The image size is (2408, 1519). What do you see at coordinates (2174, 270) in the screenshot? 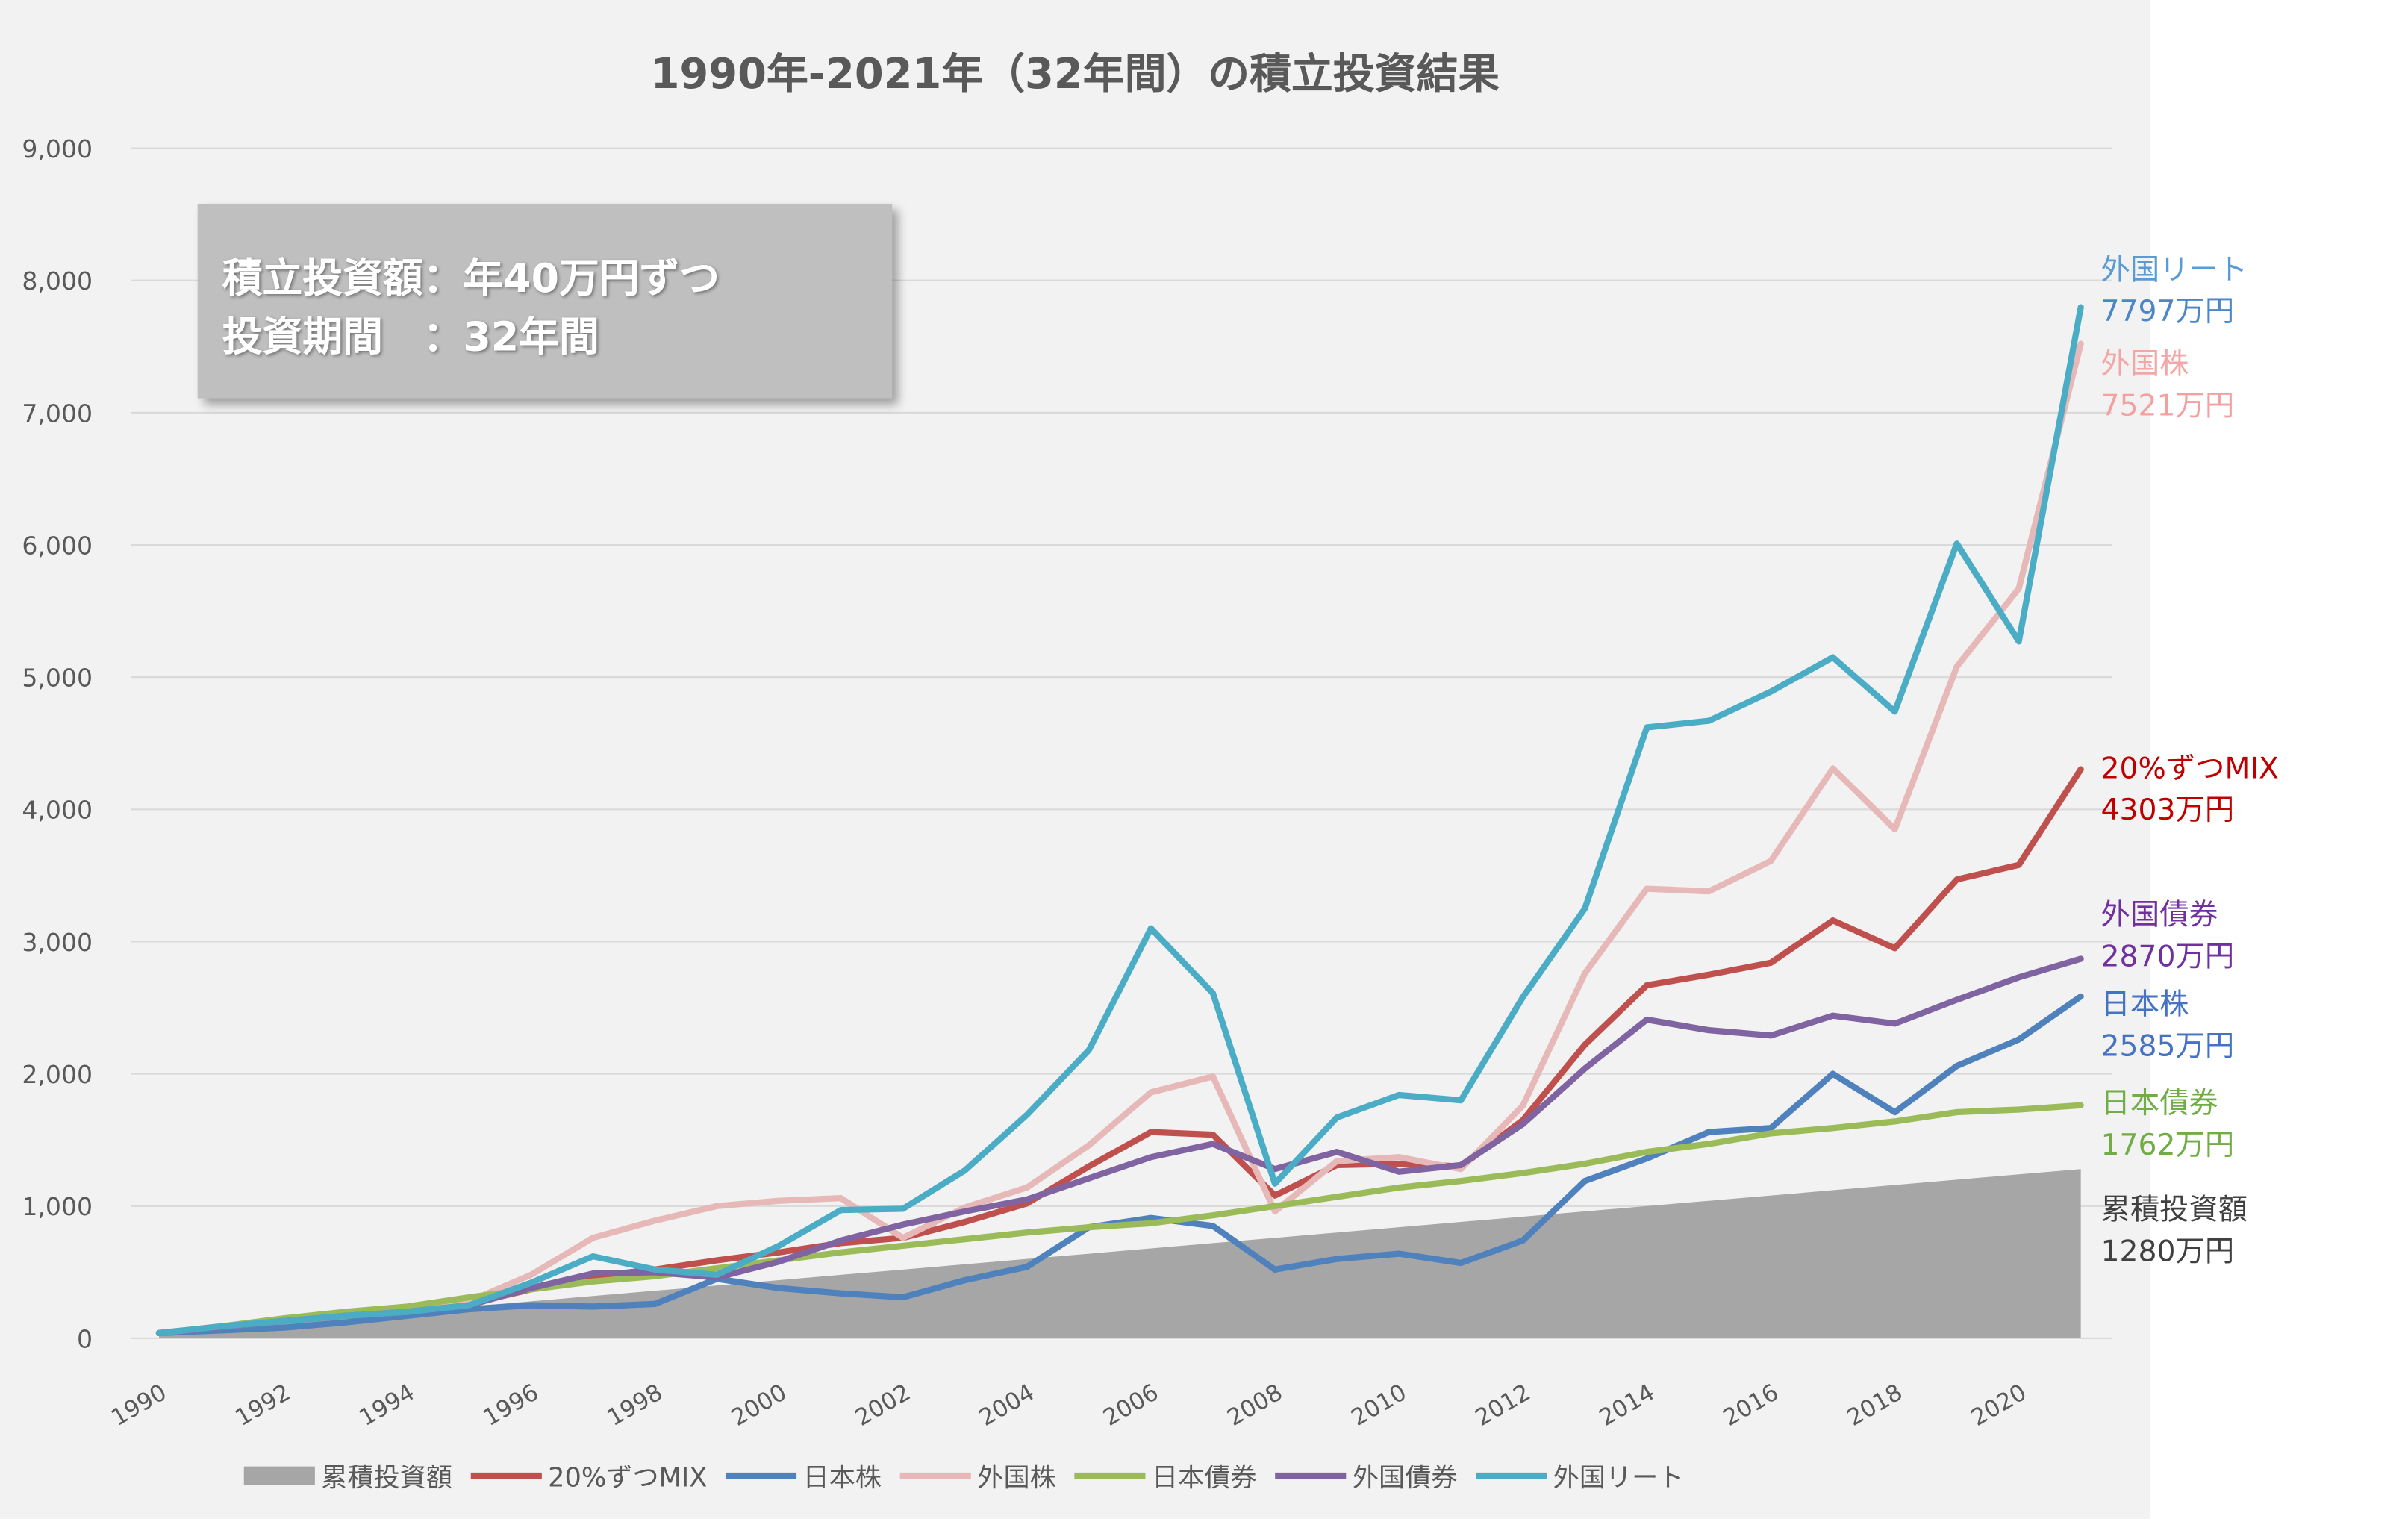
I see `end-label-name: 外国リート` at bounding box center [2174, 270].